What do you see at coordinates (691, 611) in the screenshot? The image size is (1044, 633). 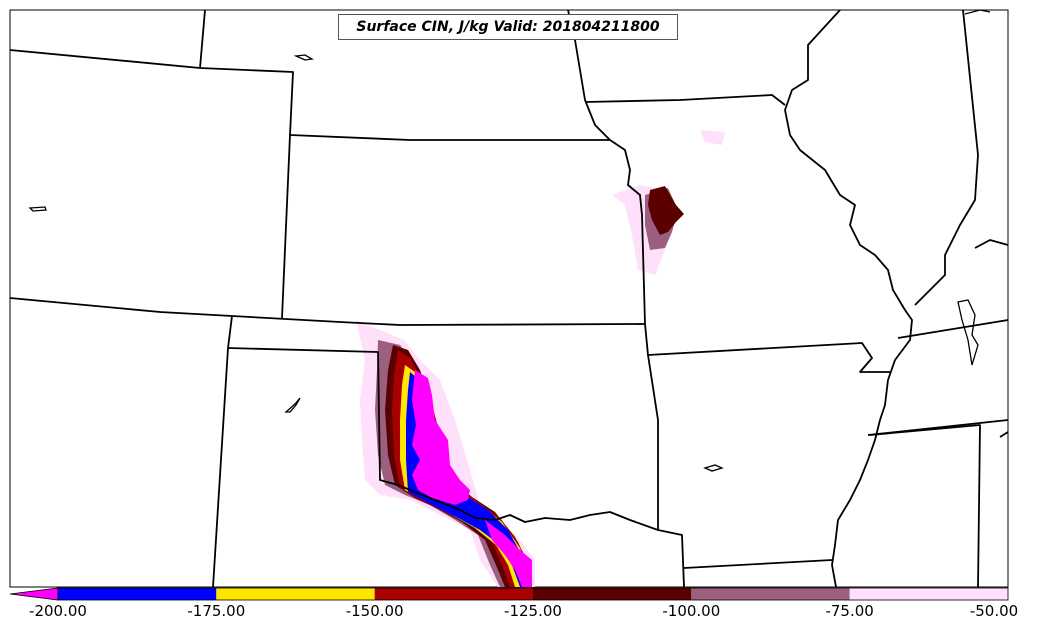 I see `colorbar-tick-label: -100.00` at bounding box center [691, 611].